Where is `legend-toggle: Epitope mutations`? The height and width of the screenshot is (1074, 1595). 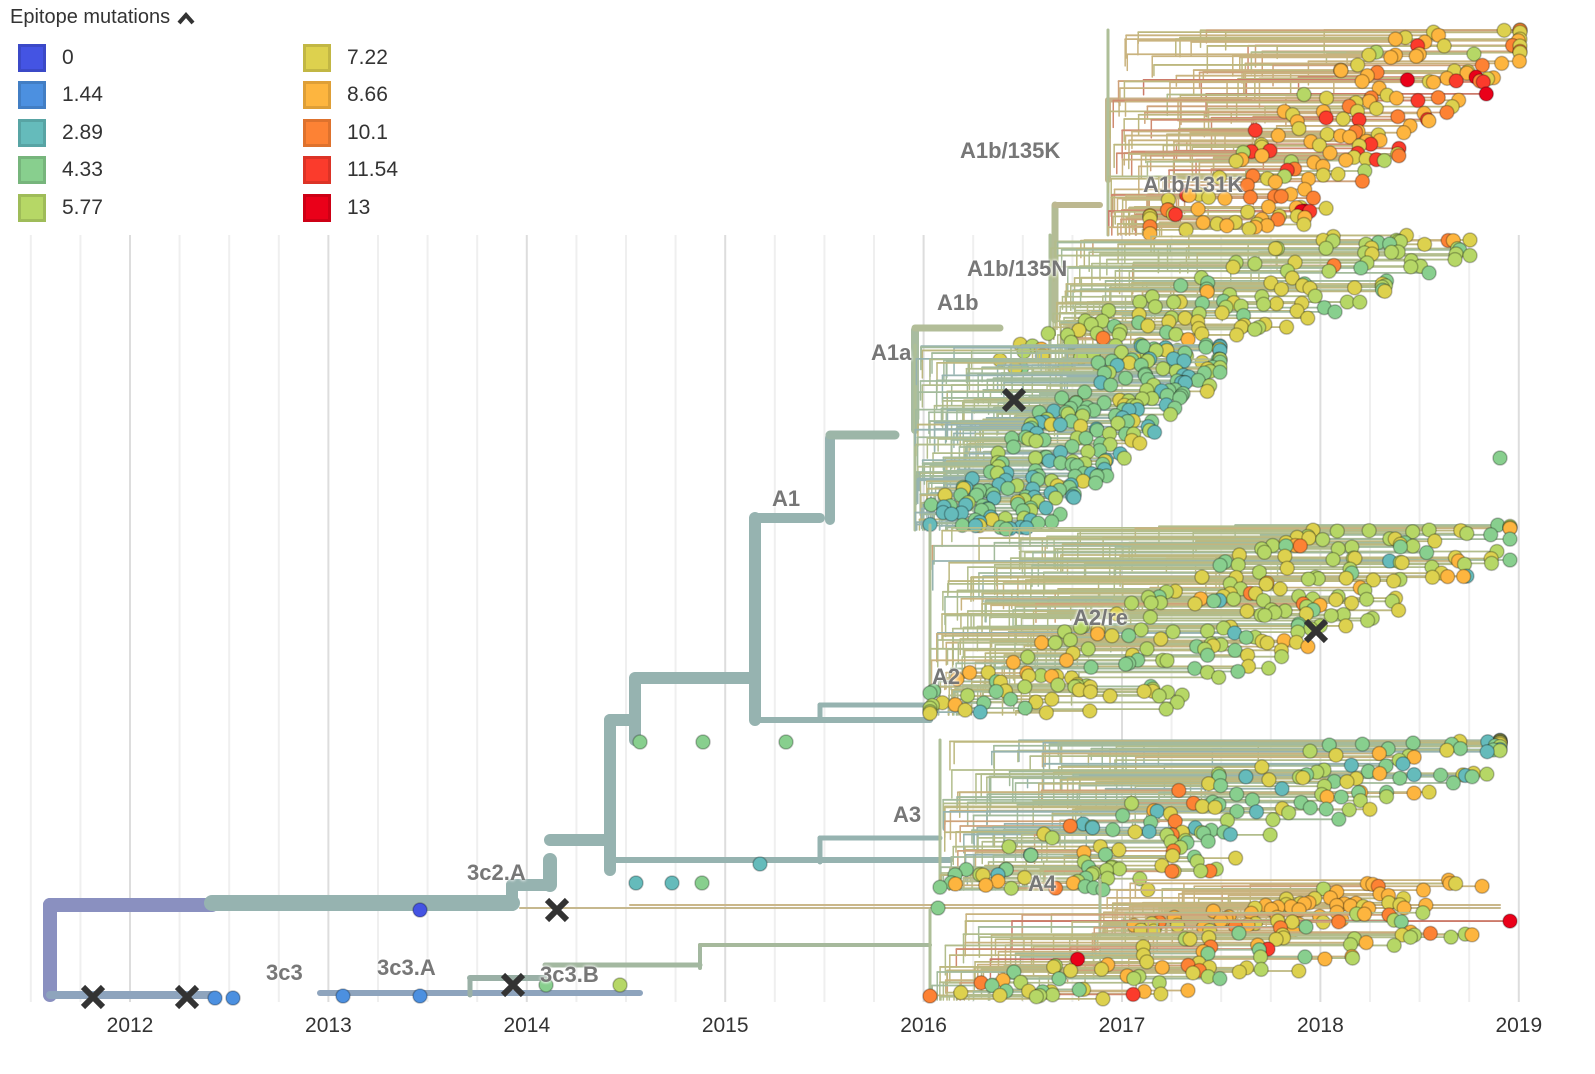
legend-toggle: Epitope mutations is located at coordinates (256, 17).